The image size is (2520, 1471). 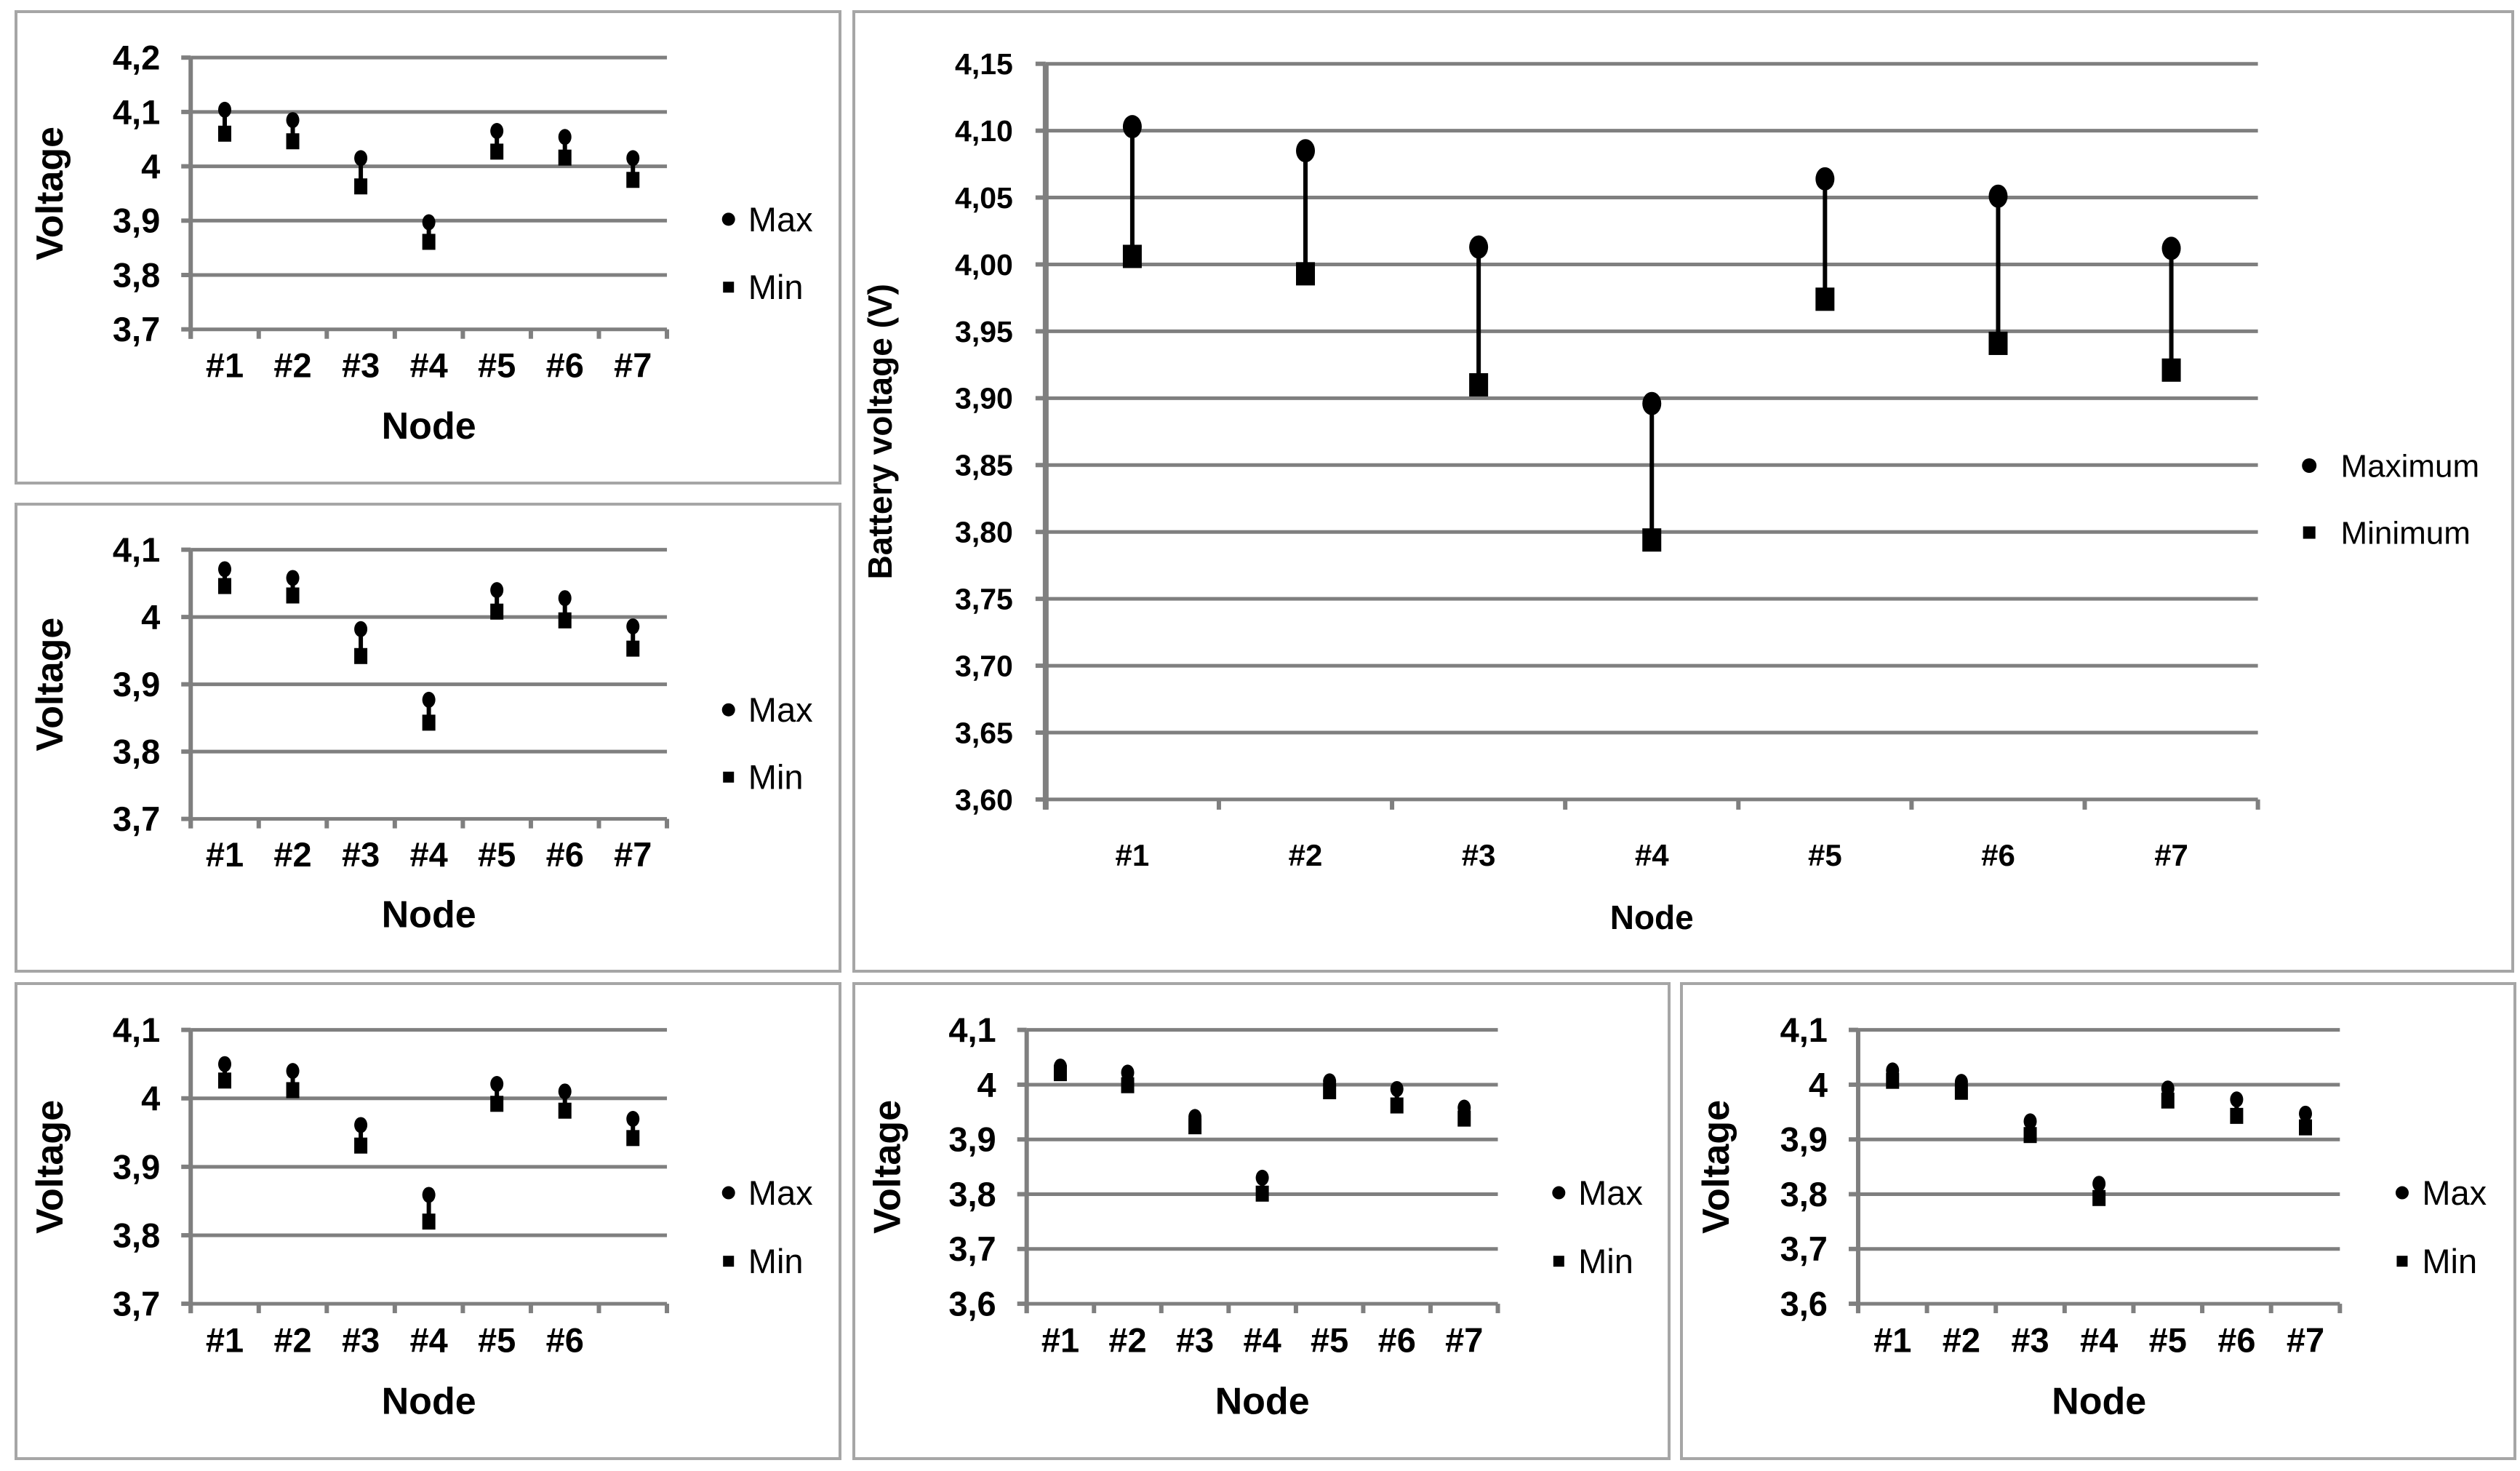 What do you see at coordinates (2409, 466) in the screenshot?
I see `legend-label-maximum: Maximum` at bounding box center [2409, 466].